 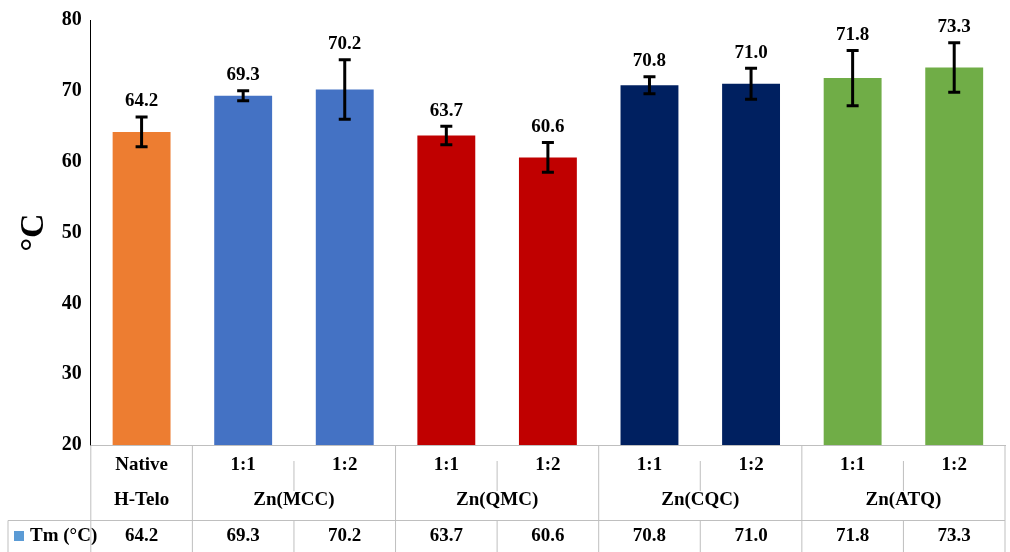 What do you see at coordinates (294, 498) in the screenshot?
I see `text: Zn(MCC)` at bounding box center [294, 498].